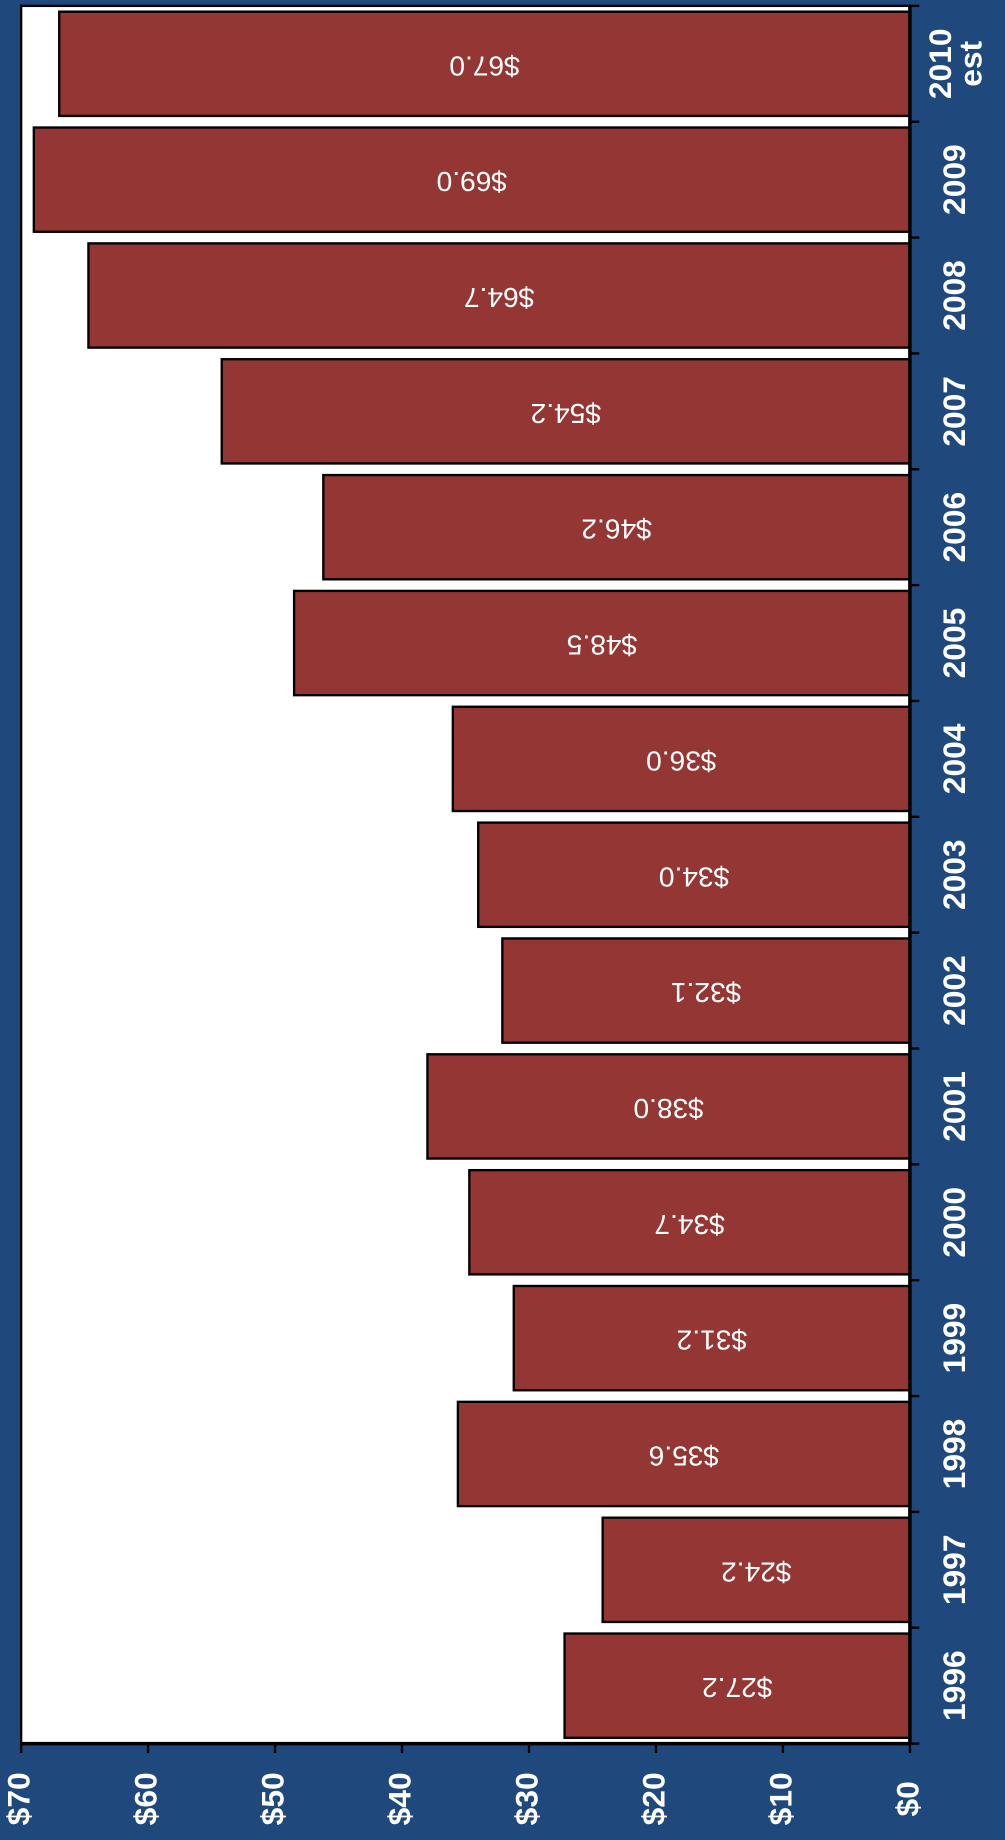  I want to click on y-tick-label: $70, so click(19, 1798).